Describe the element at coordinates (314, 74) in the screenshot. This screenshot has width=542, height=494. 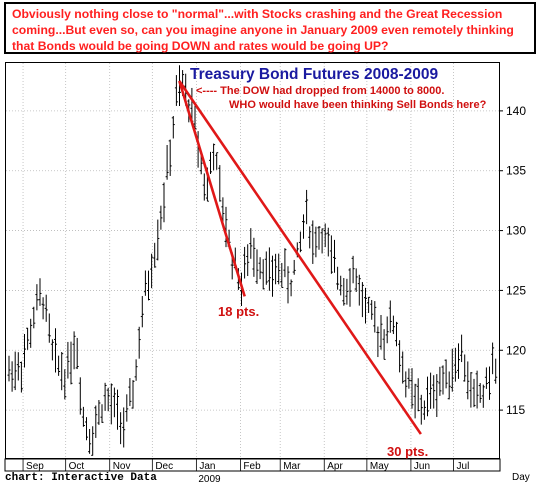
I see `chart-title: Treasury Bond Futures 2008-2009` at that location.